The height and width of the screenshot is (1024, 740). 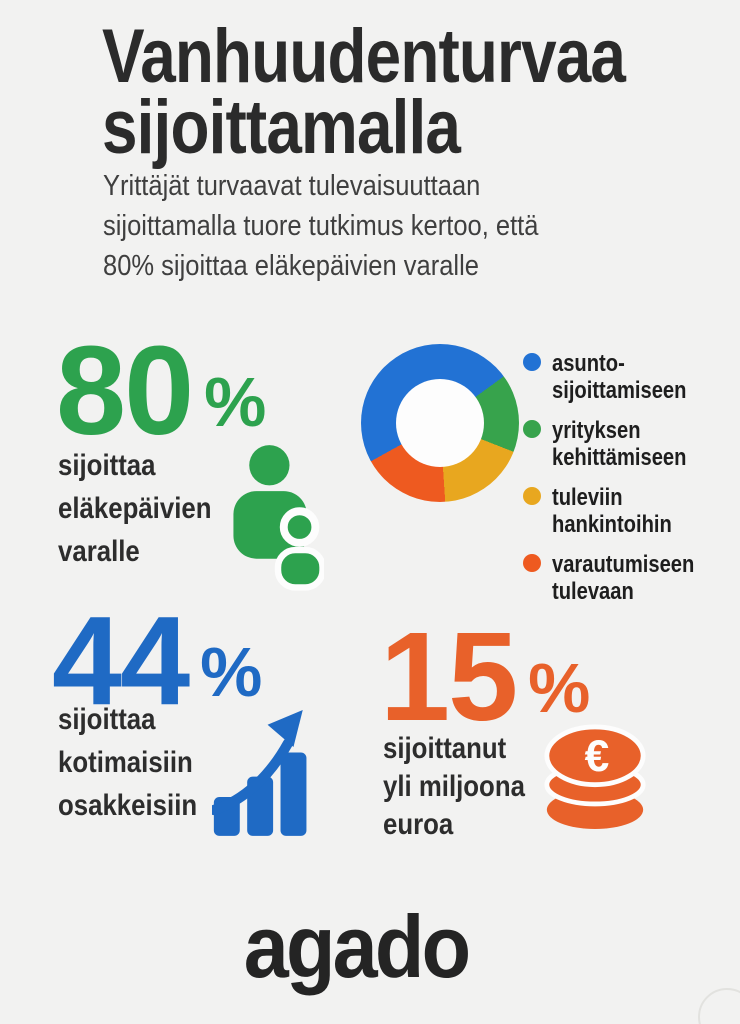 I want to click on coin-top, so click(x=595, y=756).